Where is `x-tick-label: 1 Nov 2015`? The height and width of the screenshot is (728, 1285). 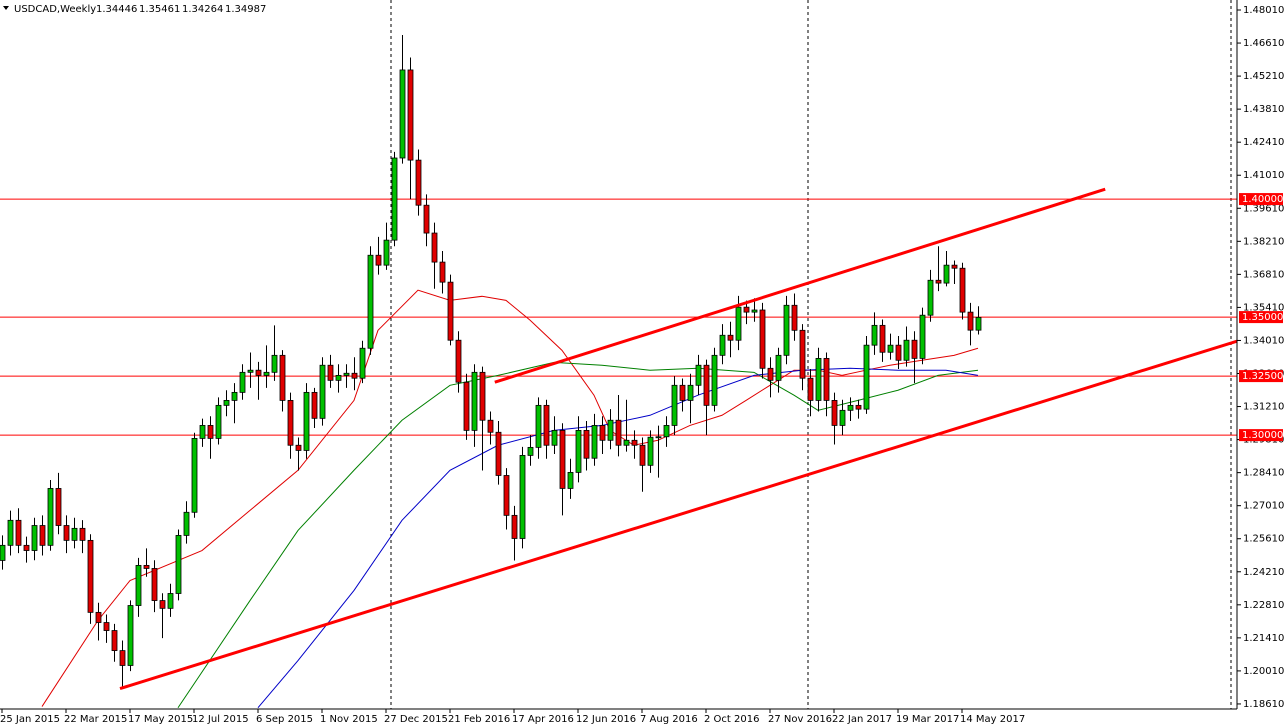
x-tick-label: 1 Nov 2015 is located at coordinates (349, 719).